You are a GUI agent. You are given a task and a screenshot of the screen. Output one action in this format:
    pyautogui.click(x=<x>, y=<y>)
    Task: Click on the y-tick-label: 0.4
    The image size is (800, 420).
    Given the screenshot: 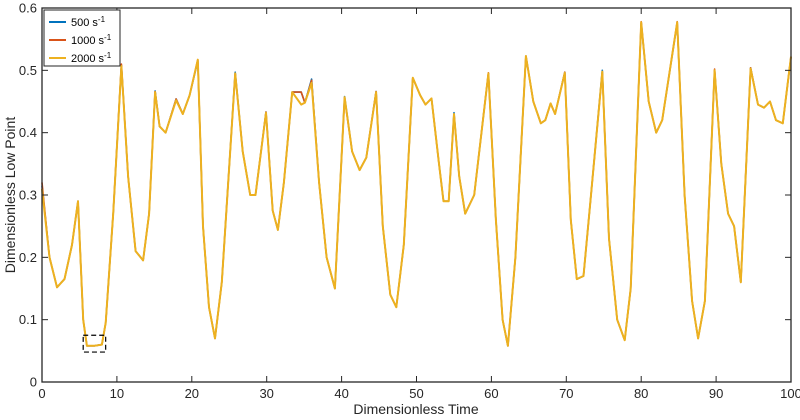 What is the action you would take?
    pyautogui.click(x=28, y=132)
    